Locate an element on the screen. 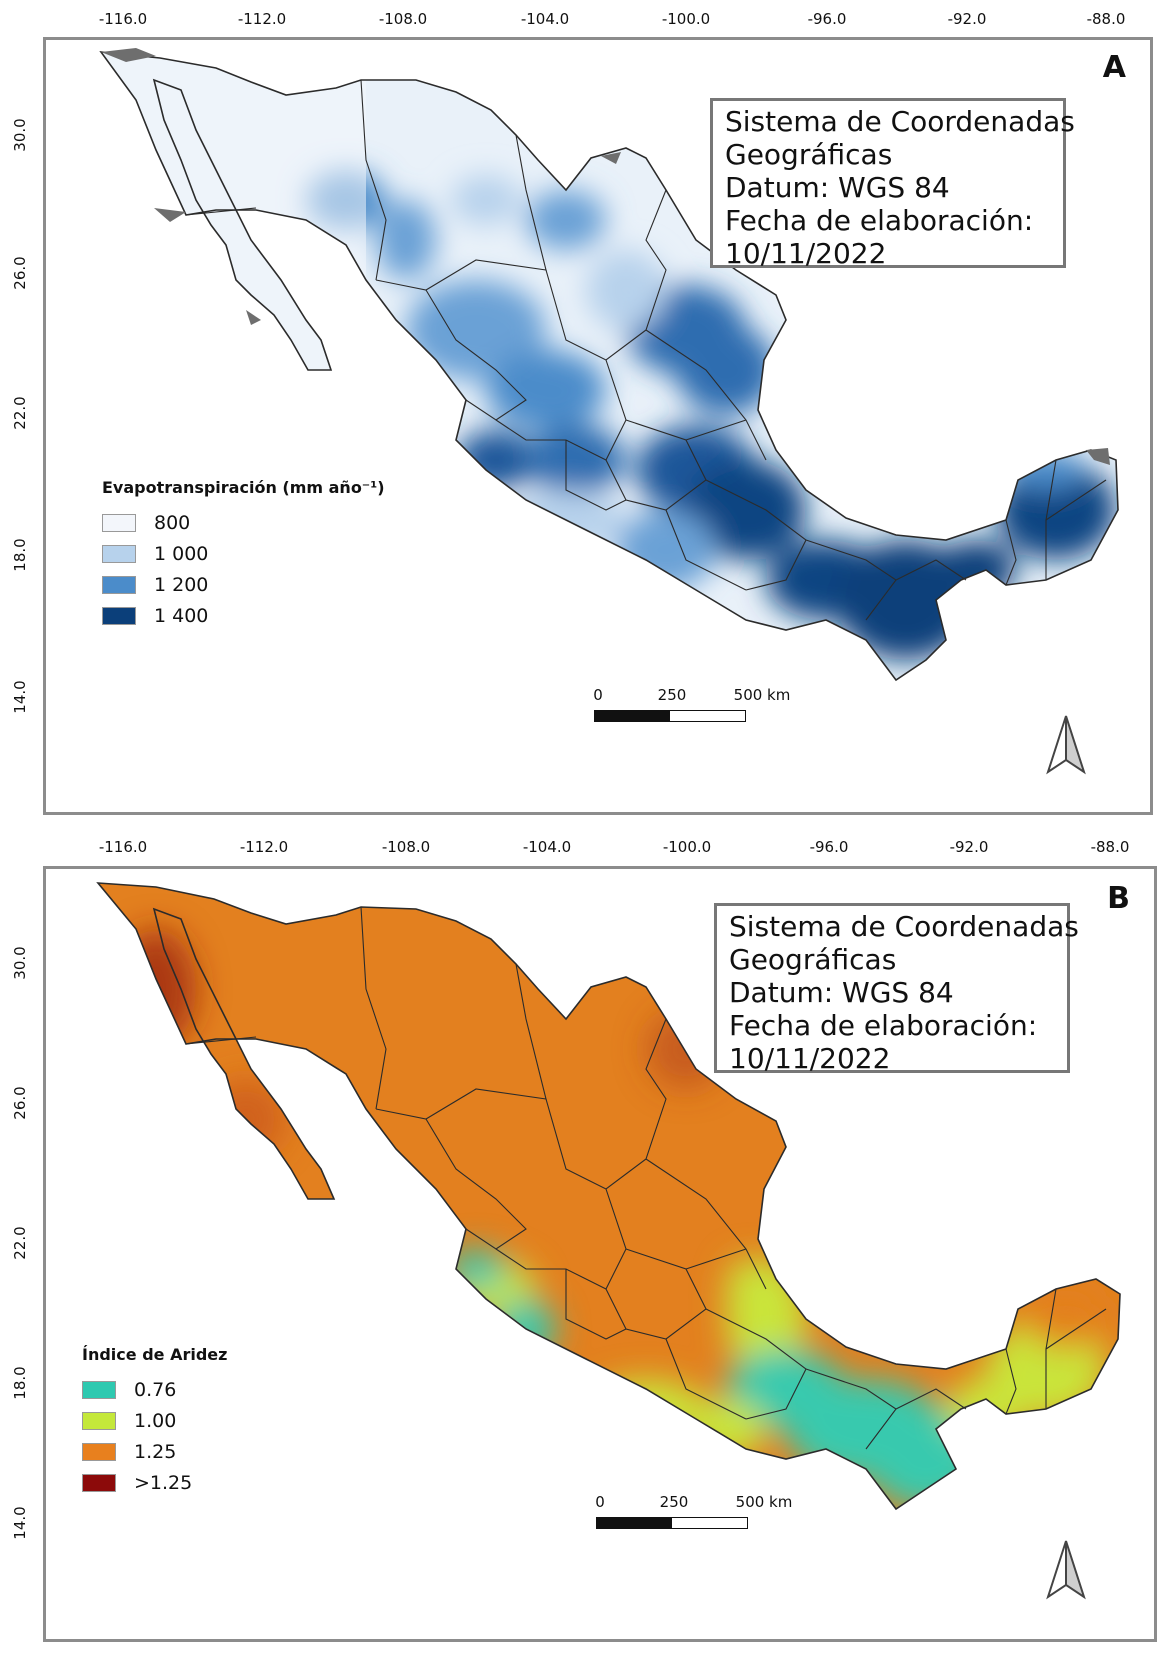  legend-item: 0.76 is located at coordinates (154, 1389).